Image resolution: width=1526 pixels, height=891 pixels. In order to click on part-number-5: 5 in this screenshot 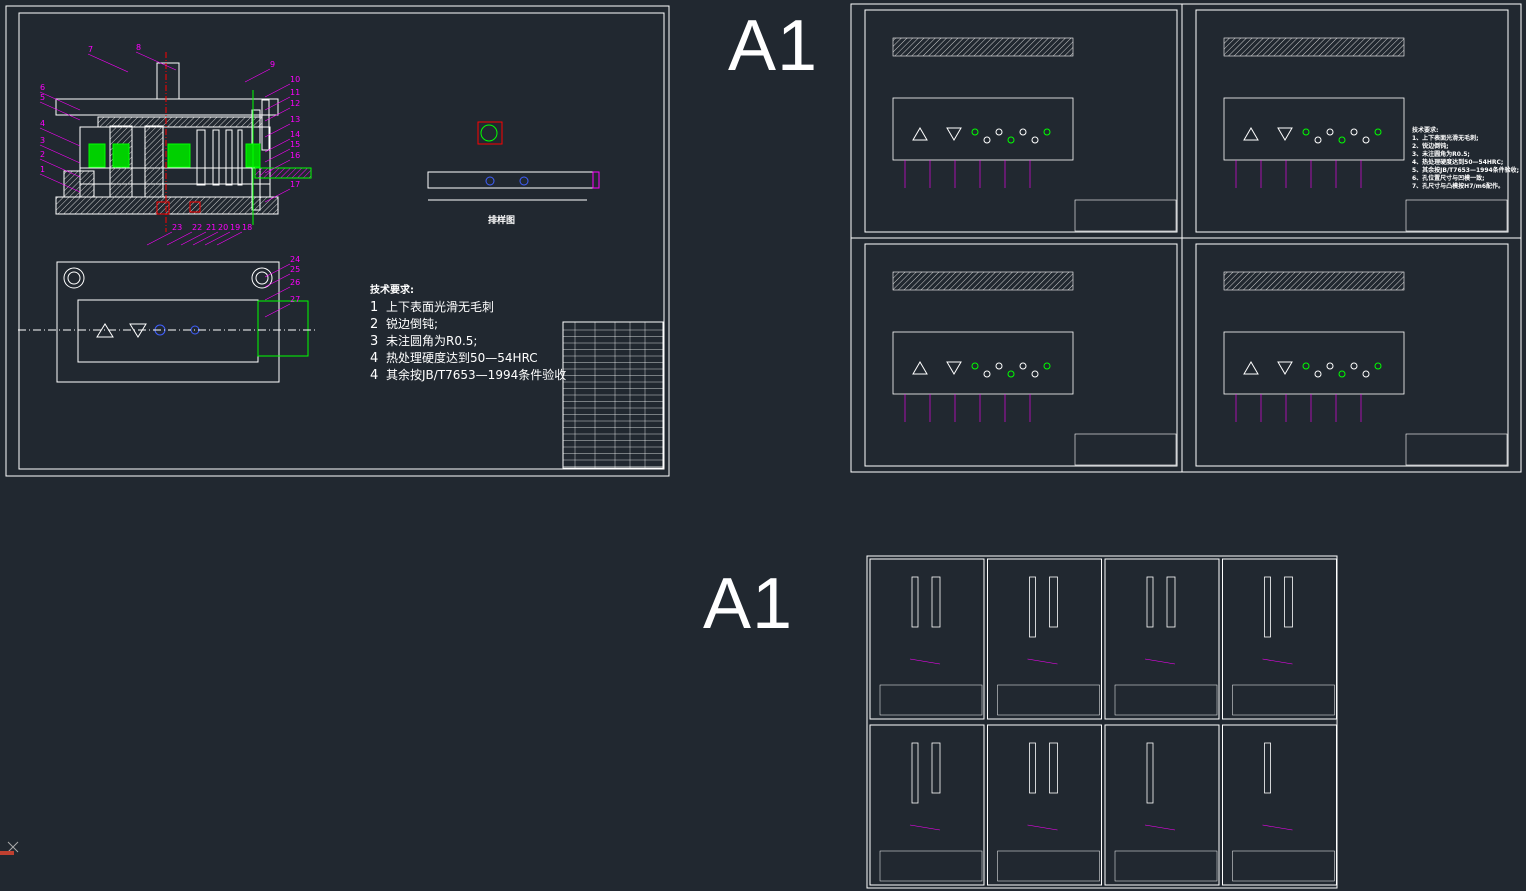, I will do `click(42, 97)`.